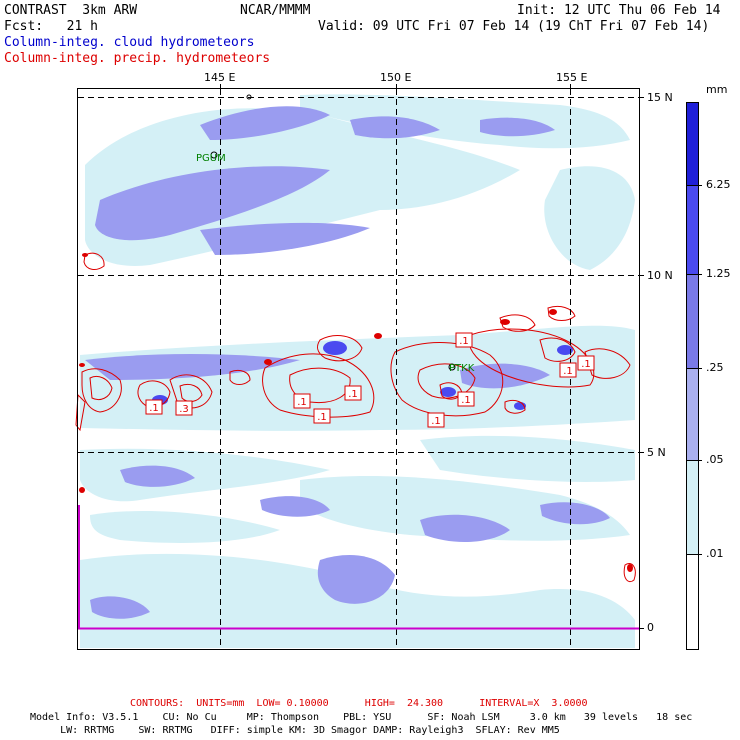 This screenshot has width=740, height=740. I want to click on colorbar-level-6-25: 6.25, so click(718, 184).